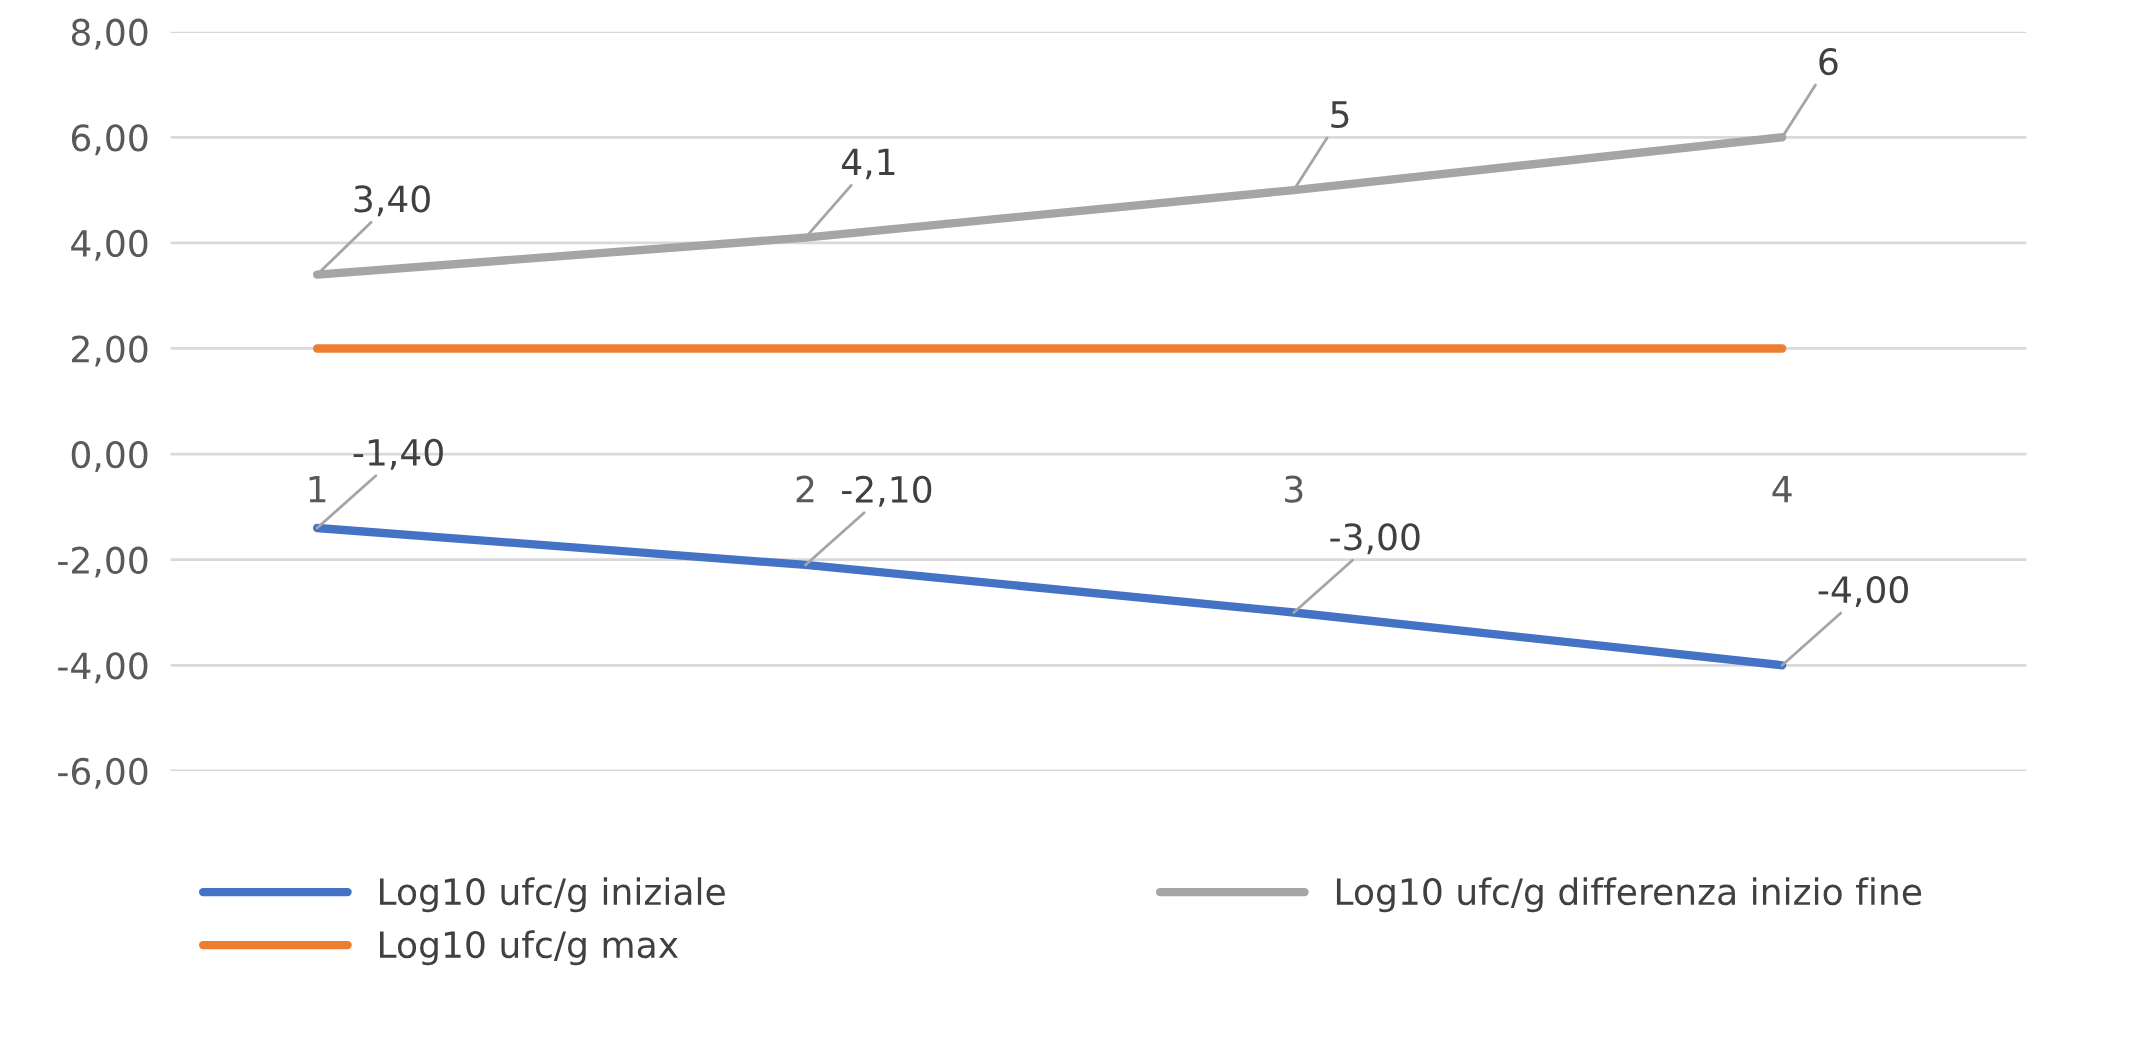  I want to click on data-label: -3,00, so click(1375, 539).